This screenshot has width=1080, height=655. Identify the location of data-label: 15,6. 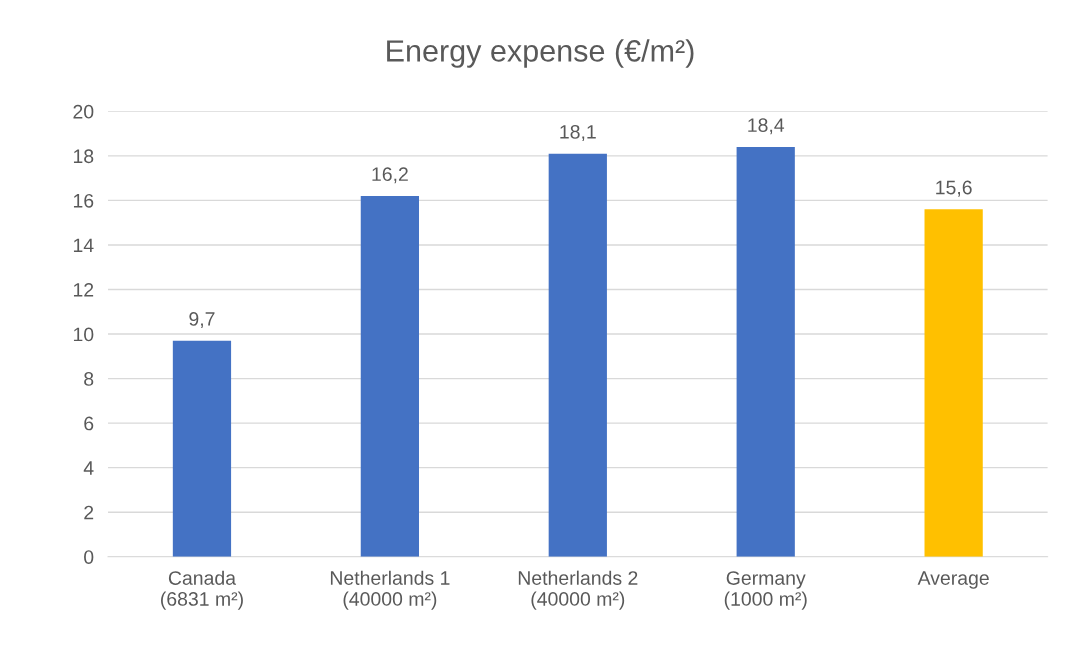
(954, 188).